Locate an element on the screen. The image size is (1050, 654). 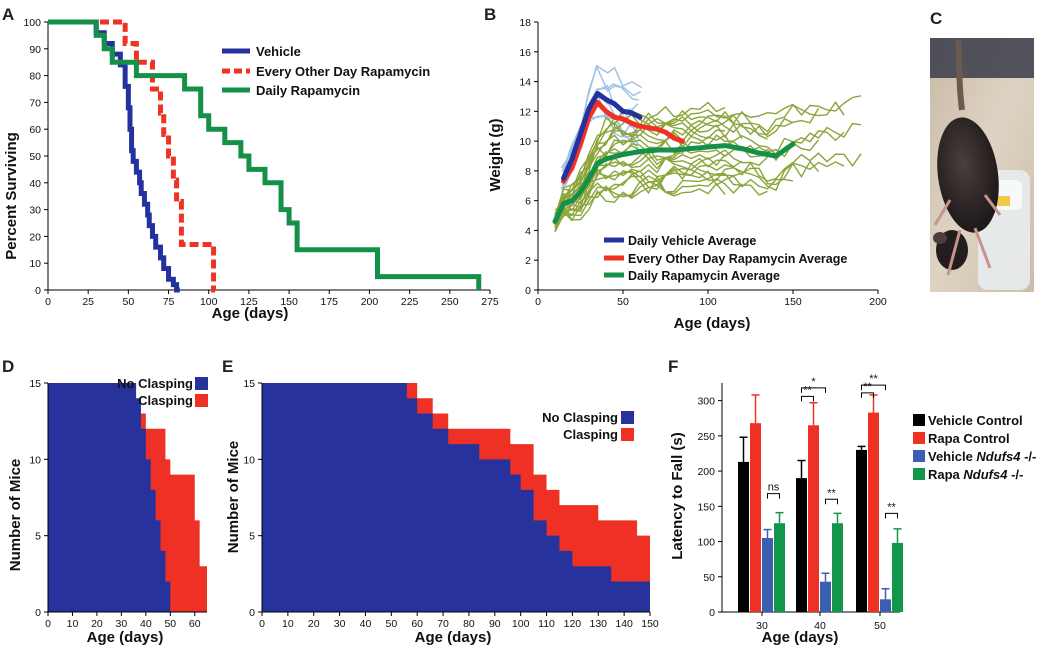
a-y-tick-label: 10 is located at coordinates (35, 264).